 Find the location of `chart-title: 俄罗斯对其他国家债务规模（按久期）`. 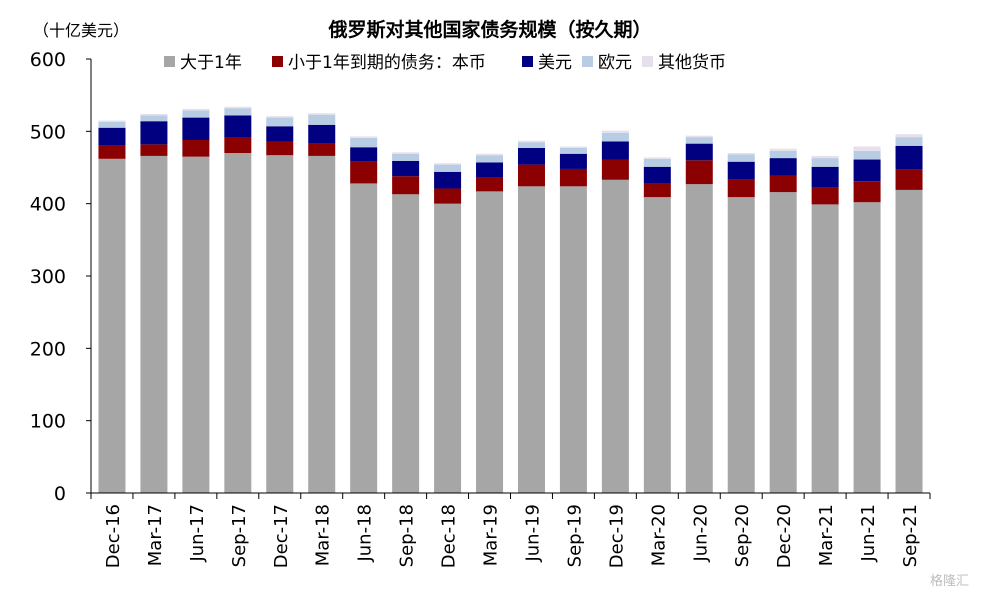

chart-title: 俄罗斯对其他国家债务规模（按久期） is located at coordinates (489, 29).